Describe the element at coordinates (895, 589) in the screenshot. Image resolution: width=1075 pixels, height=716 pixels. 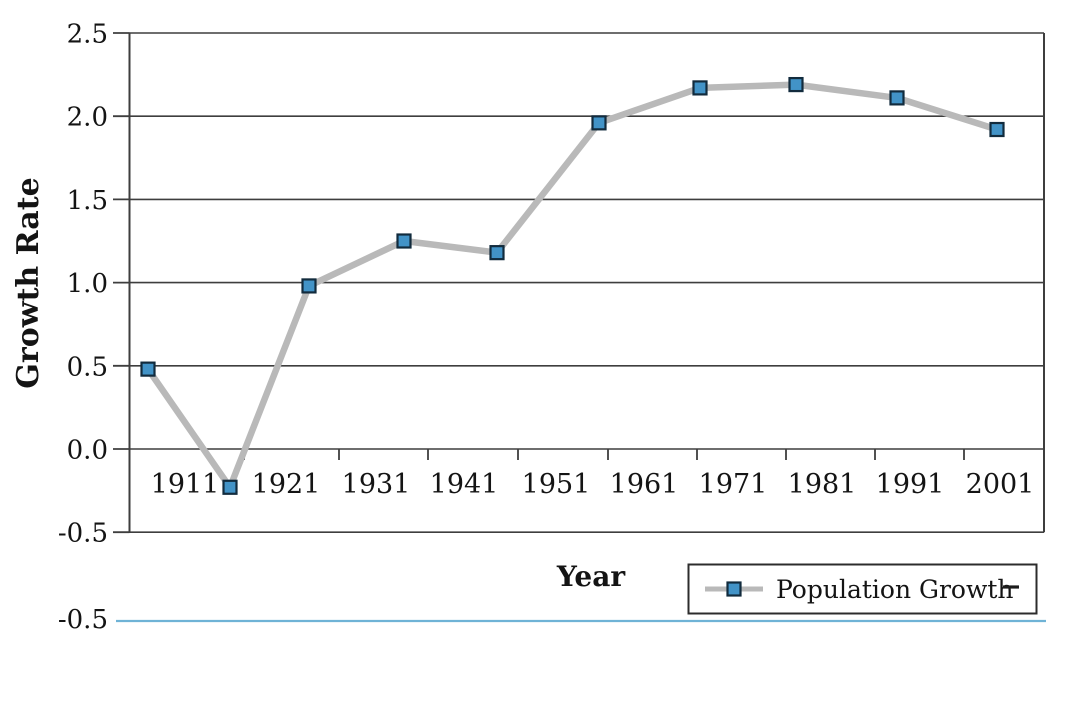
I see `legend-label: Population Growth` at that location.